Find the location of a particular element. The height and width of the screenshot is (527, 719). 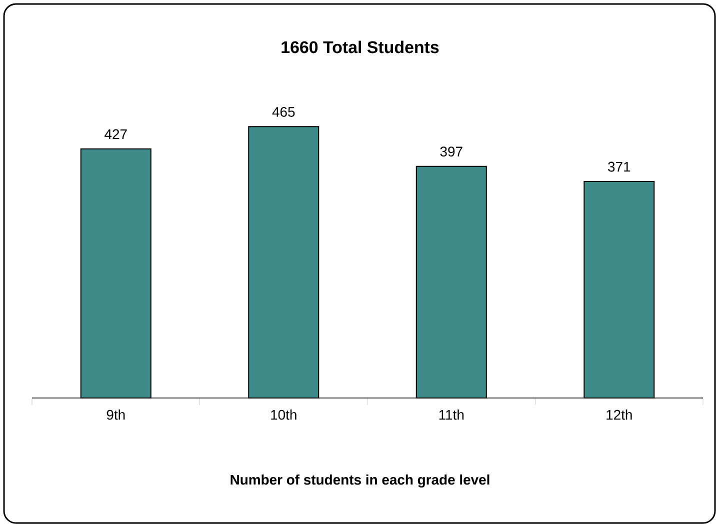

chart-title: 1660 Total Students is located at coordinates (360, 47).